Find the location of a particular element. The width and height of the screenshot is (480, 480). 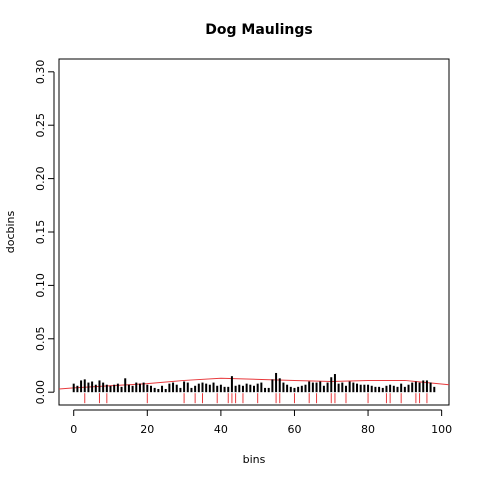

x-tick-label: 20 is located at coordinates (147, 429).